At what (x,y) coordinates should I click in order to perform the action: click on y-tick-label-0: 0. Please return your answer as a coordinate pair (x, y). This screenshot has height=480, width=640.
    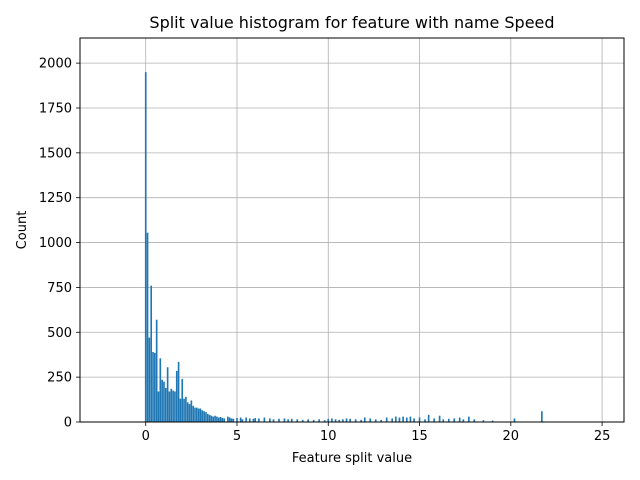
    Looking at the image, I should click on (68, 423).